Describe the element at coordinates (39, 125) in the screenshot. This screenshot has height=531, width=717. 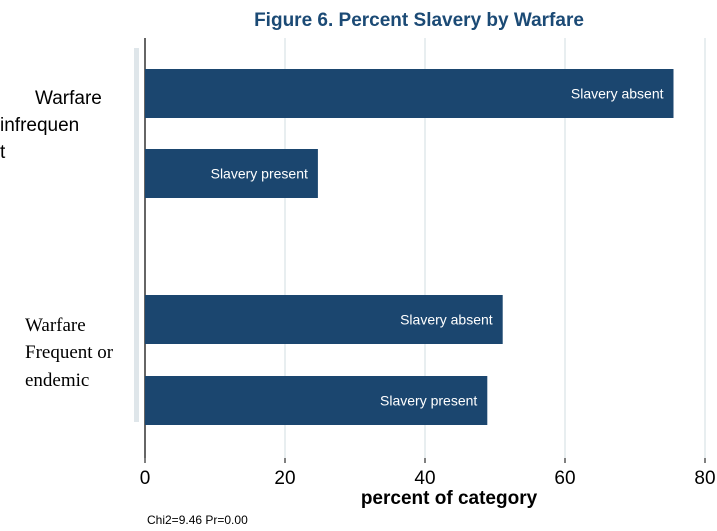
I see `group-label-line: infrequen` at that location.